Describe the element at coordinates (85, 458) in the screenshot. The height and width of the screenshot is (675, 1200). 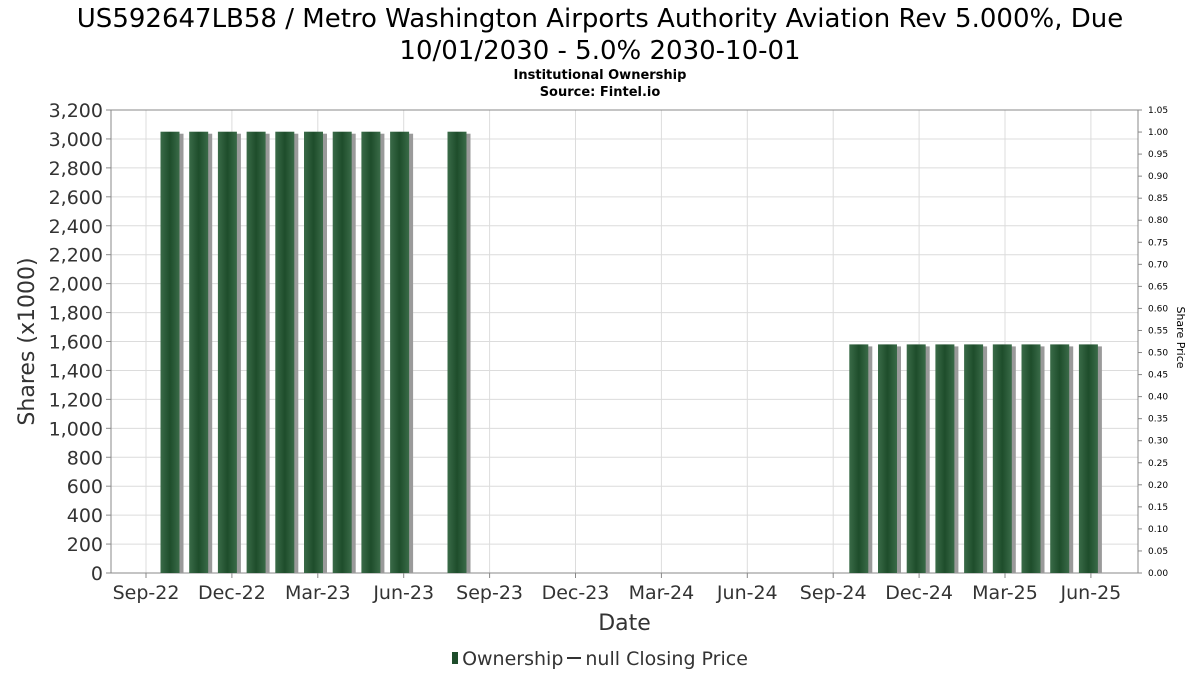
I see `y-tick-label: 800` at that location.